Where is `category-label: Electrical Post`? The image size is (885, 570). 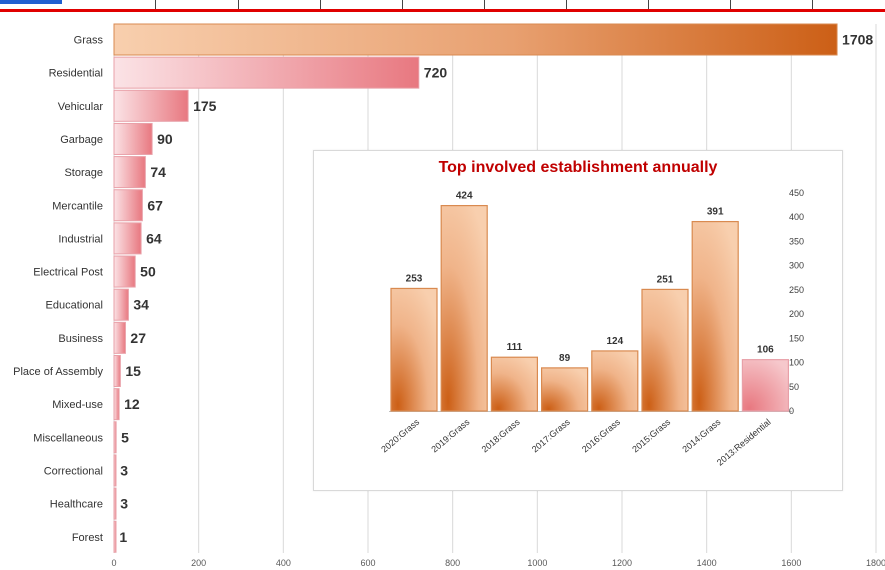 category-label: Electrical Post is located at coordinates (68, 273).